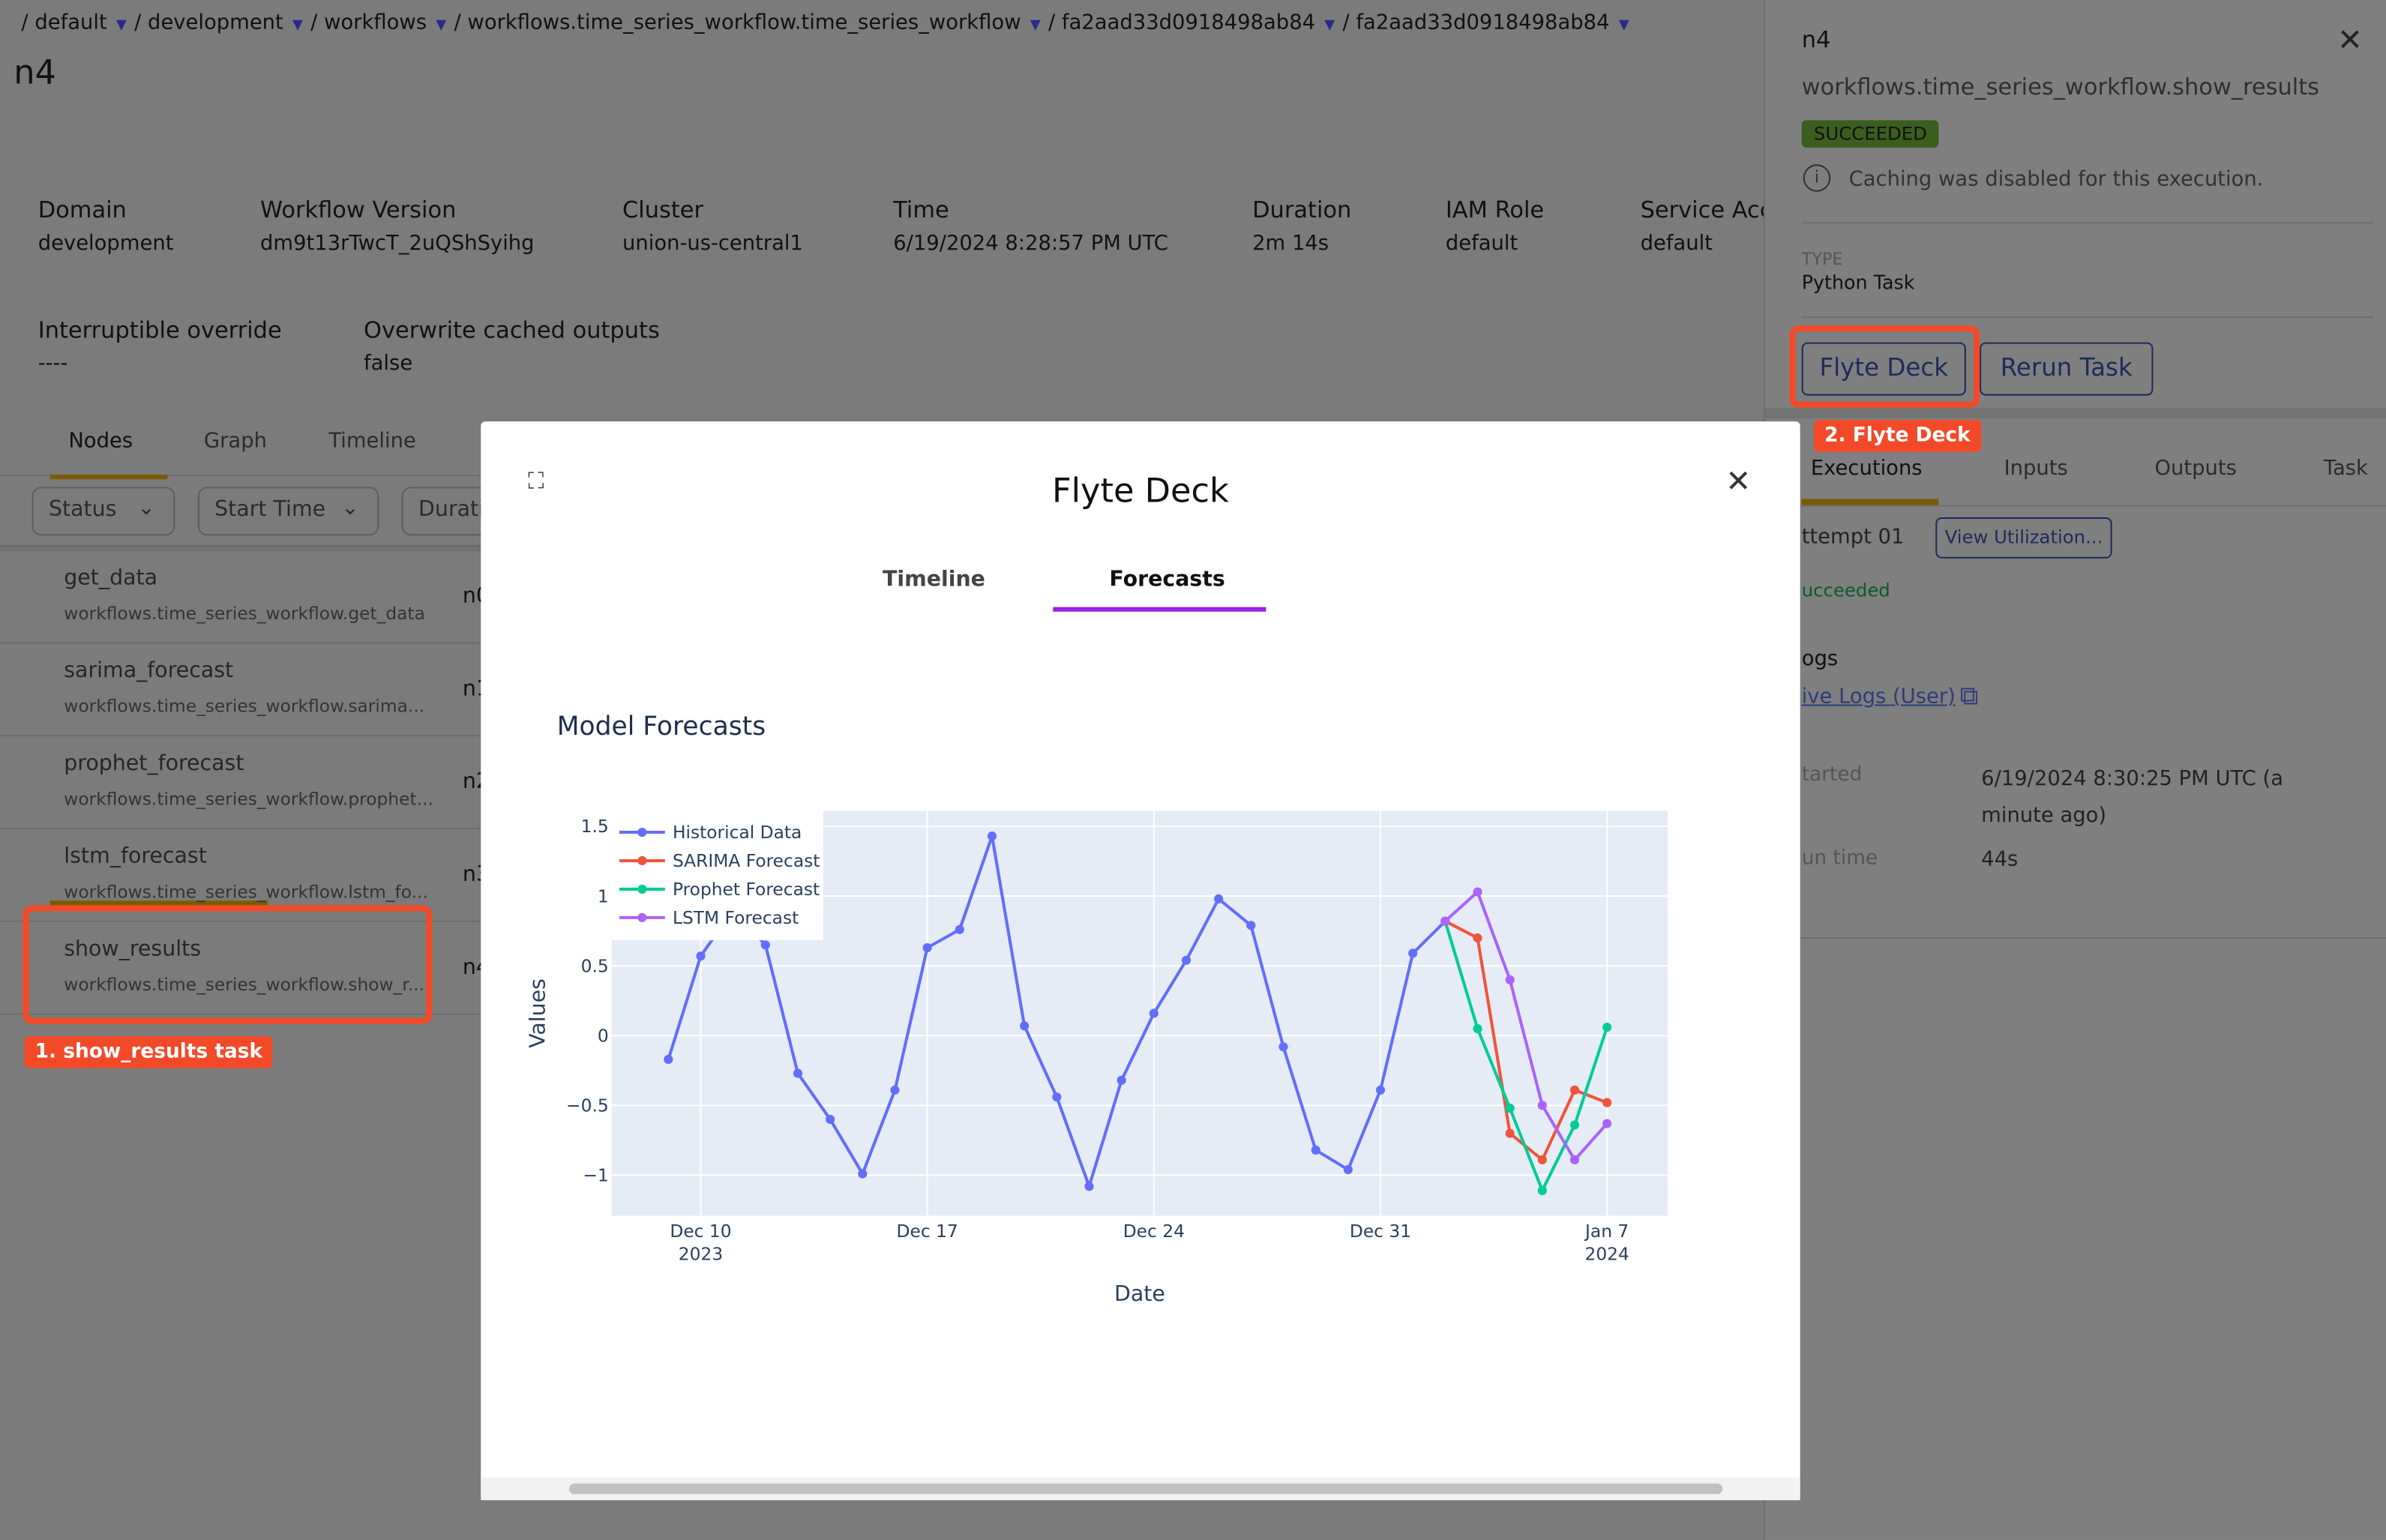 Image resolution: width=2386 pixels, height=1540 pixels. Describe the element at coordinates (235, 441) in the screenshot. I see `tab-graph: Graph` at that location.